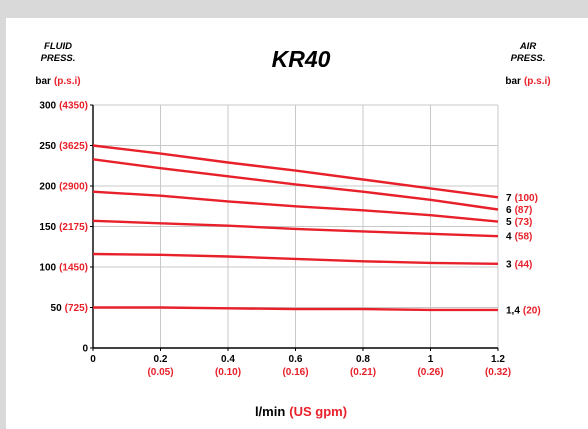 Image resolution: width=588 pixels, height=429 pixels. What do you see at coordinates (76, 308) in the screenshot?
I see `y-tick-label-alt-1: (725)` at bounding box center [76, 308].